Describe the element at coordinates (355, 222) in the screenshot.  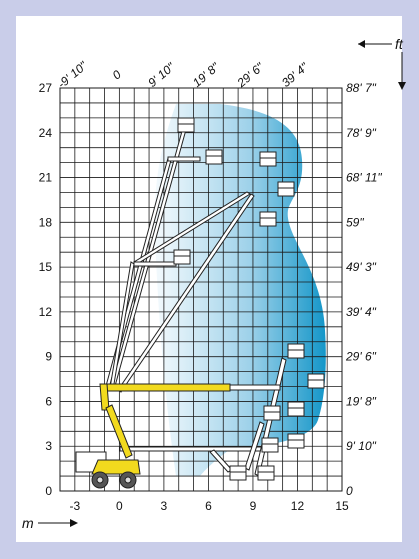
I see `right-tick-label: 59"` at that location.